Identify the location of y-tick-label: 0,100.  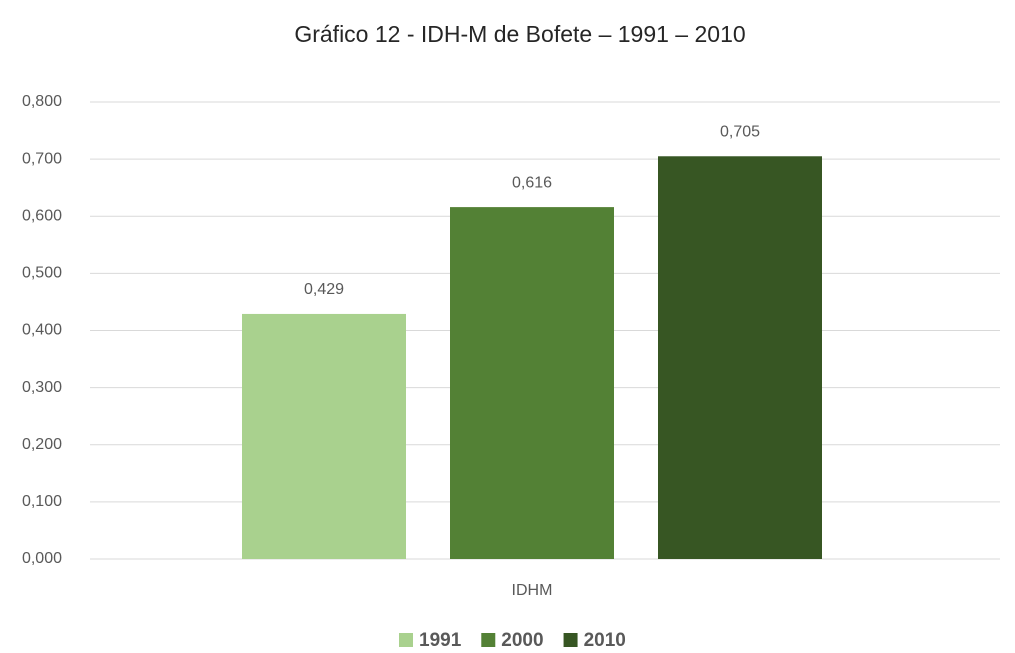
(42, 501).